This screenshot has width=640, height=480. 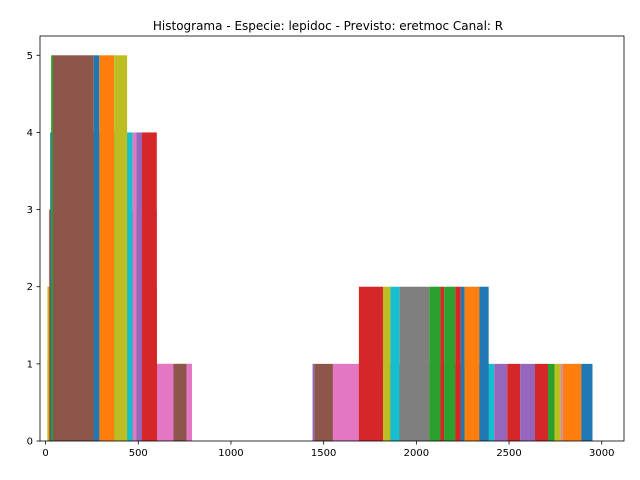 I want to click on y-tick-label: 2, so click(x=30, y=287).